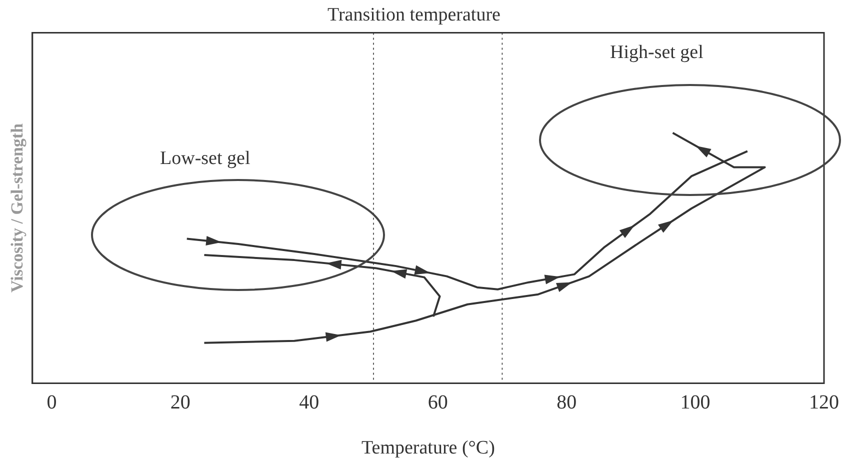 This screenshot has width=848, height=468. I want to click on chart-title: Transition temperature, so click(414, 15).